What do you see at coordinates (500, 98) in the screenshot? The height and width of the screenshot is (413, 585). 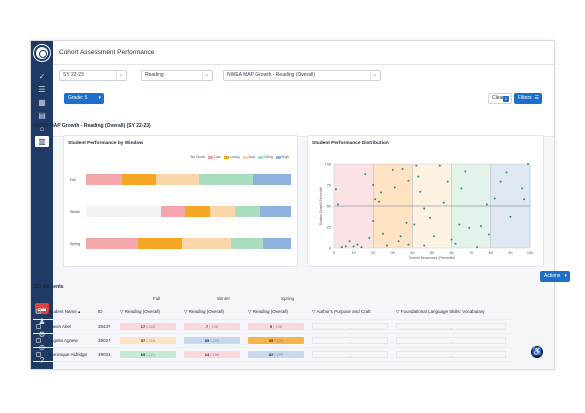 I see `clear-filters-button: Clear 1` at bounding box center [500, 98].